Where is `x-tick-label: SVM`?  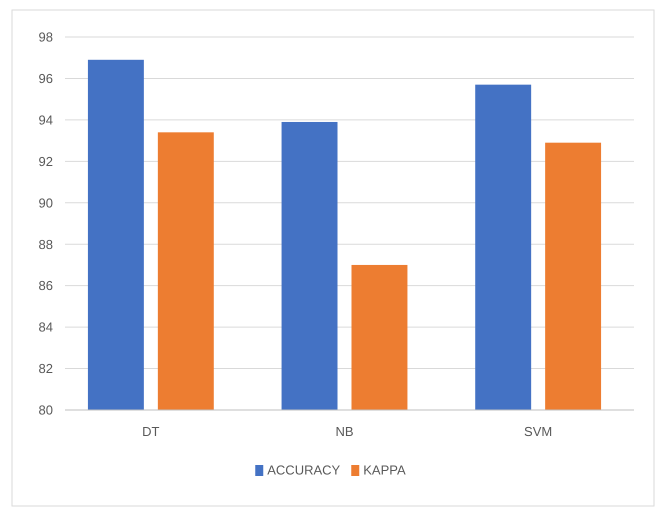
x-tick-label: SVM is located at coordinates (538, 431).